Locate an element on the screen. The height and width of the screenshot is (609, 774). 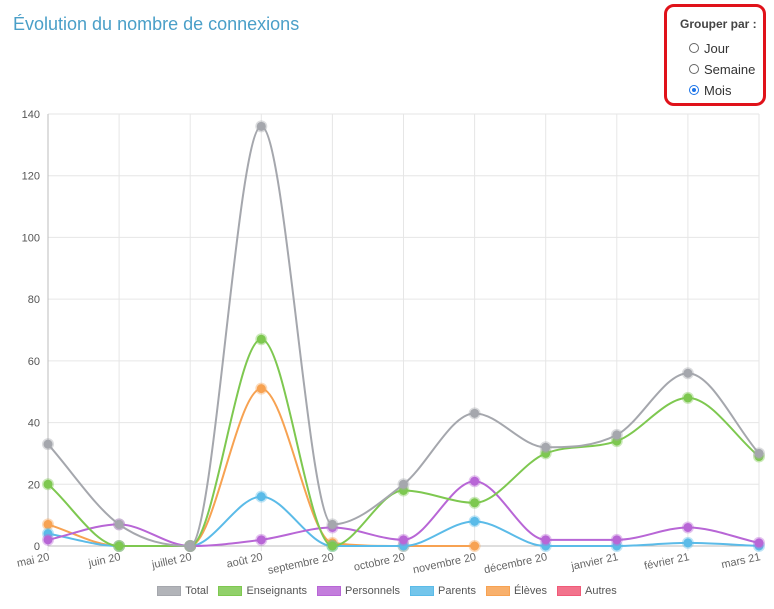
x-tick-label: janvier 21 is located at coordinates (594, 562).